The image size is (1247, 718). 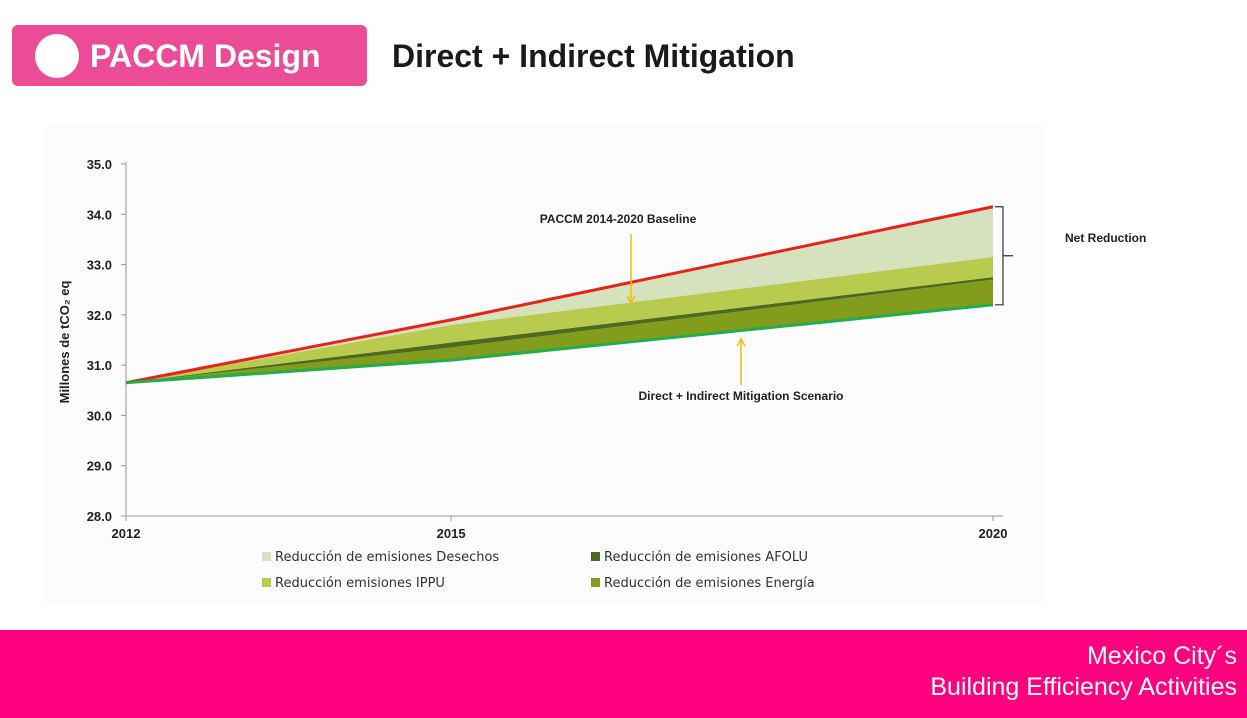 What do you see at coordinates (741, 342) in the screenshot?
I see `scenario-arrow-head` at bounding box center [741, 342].